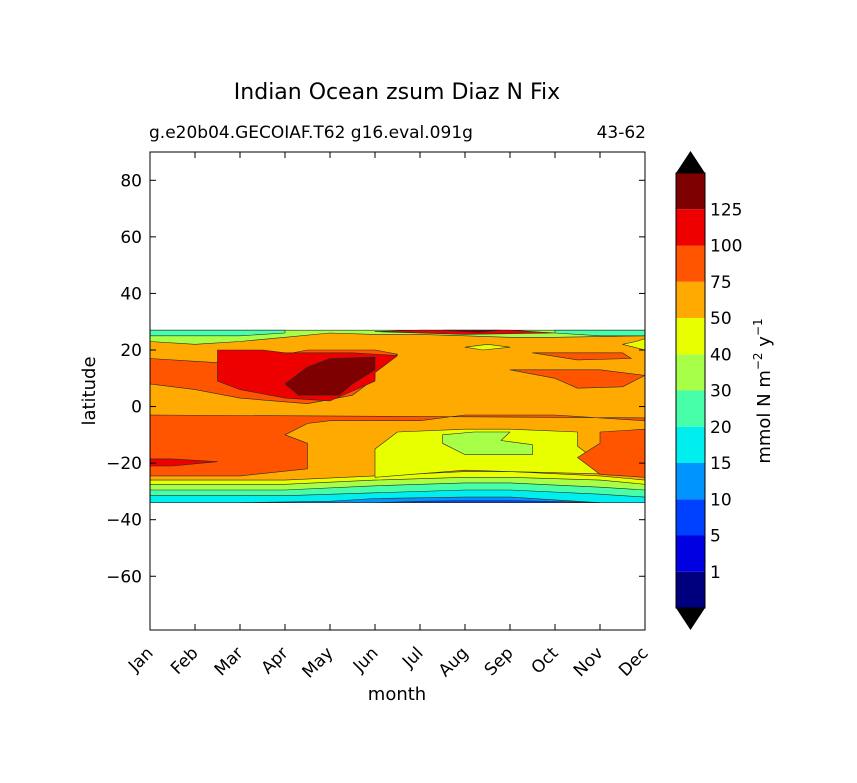 Image resolution: width=857 pixels, height=783 pixels. I want to click on x-tick-label: May, so click(318, 662).